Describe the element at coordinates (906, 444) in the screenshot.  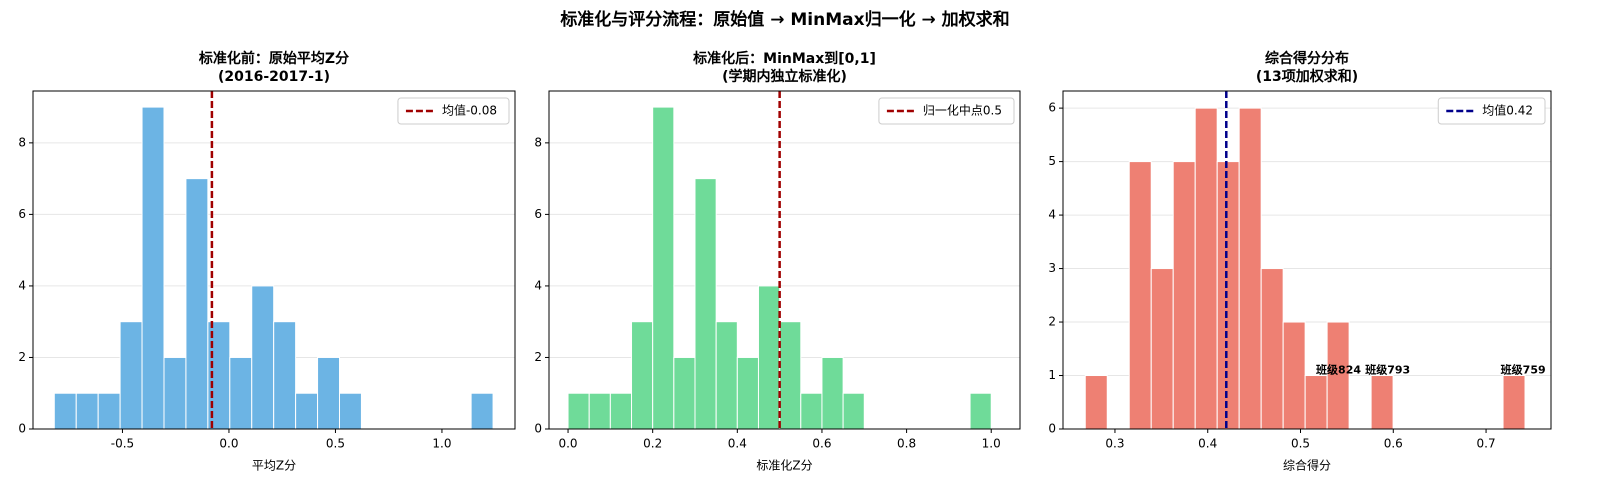
I see `x-tick-label: 0.8` at that location.